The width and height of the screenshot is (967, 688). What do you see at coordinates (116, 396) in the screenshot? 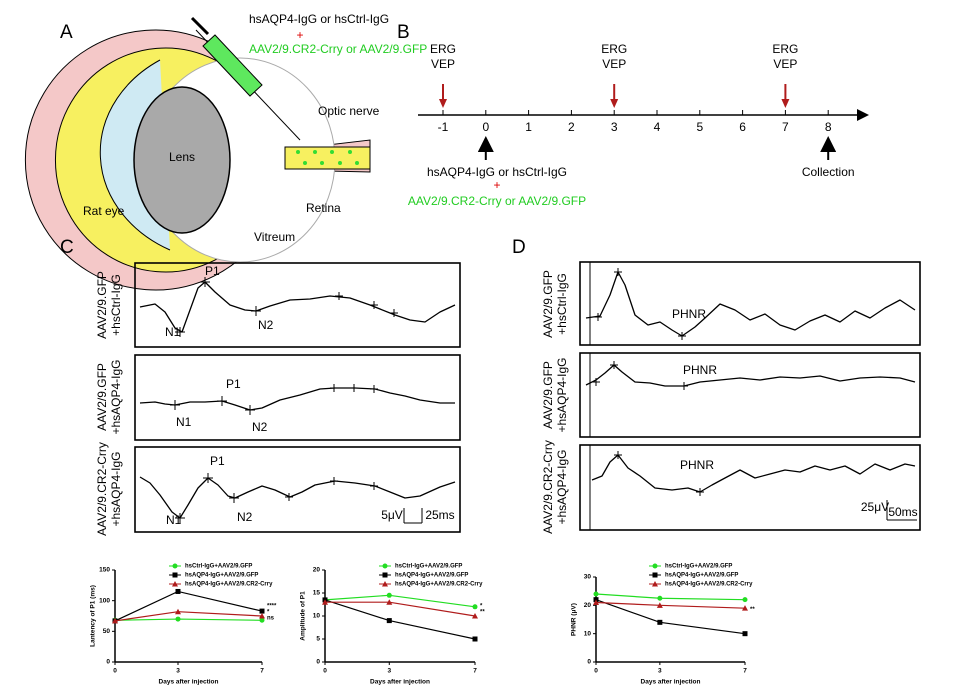
I see `row-label: +hsAQP4-IgG` at bounding box center [116, 396].